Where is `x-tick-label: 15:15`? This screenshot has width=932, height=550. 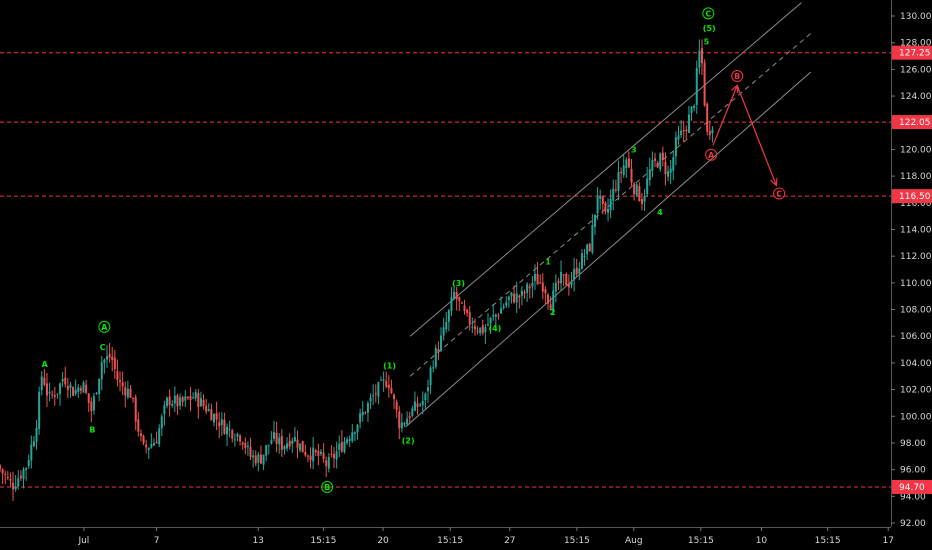
x-tick-label: 15:15 is located at coordinates (323, 541).